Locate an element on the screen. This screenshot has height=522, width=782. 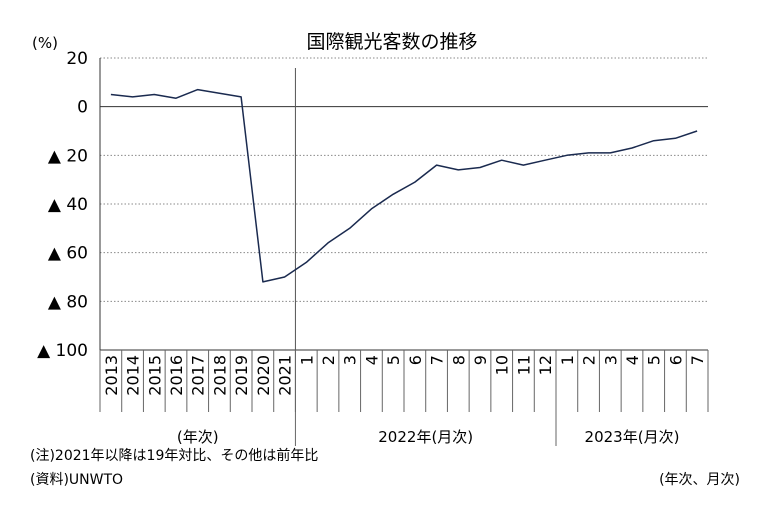
y-tick-label: 0 is located at coordinates (82, 108).